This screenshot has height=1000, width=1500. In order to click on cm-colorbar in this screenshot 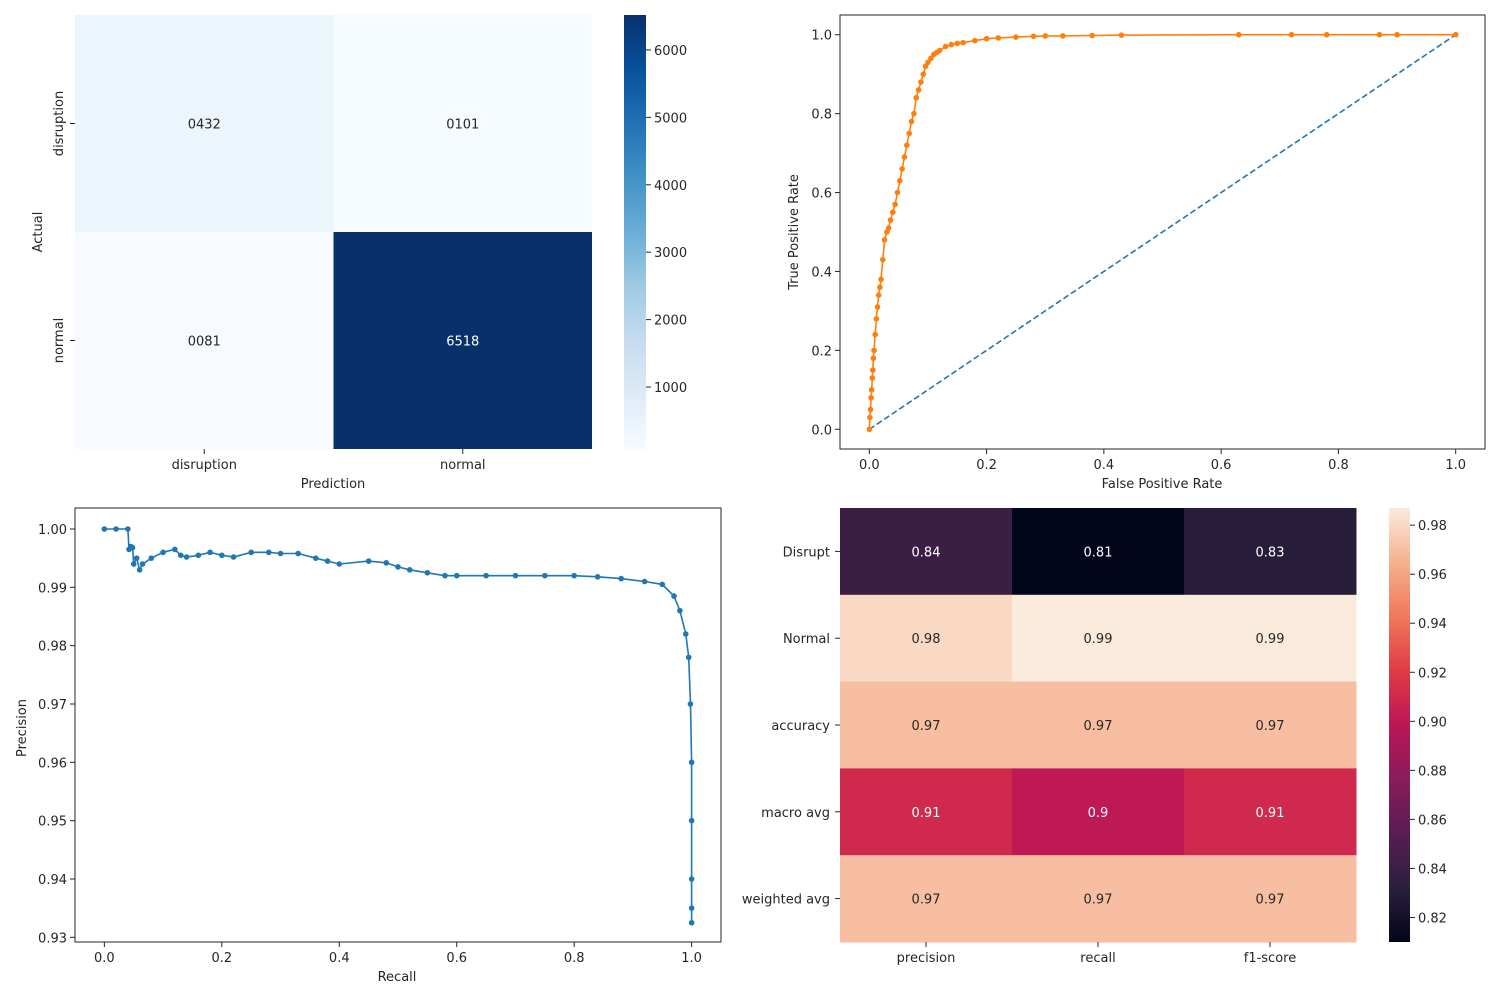, I will do `click(635, 232)`.